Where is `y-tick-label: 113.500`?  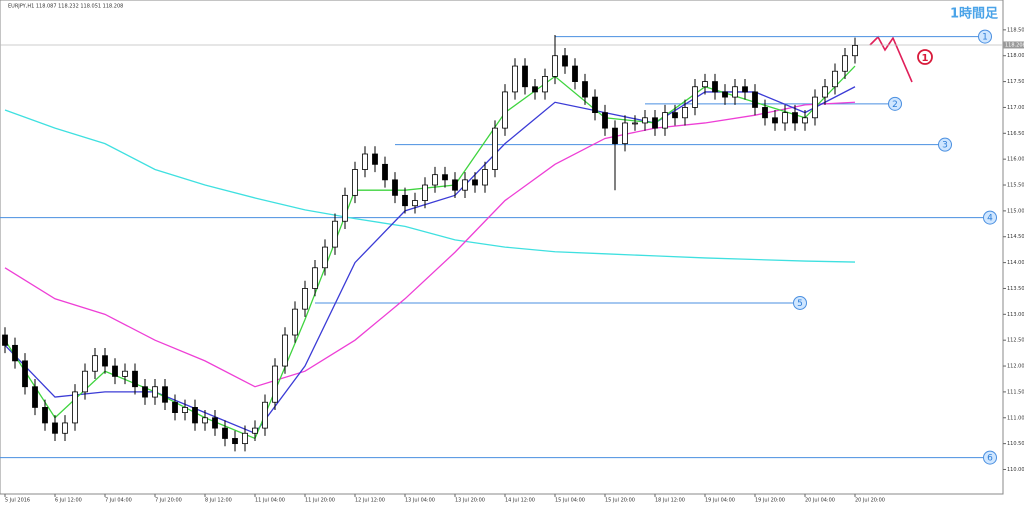 y-tick-label: 113.500 is located at coordinates (1015, 289).